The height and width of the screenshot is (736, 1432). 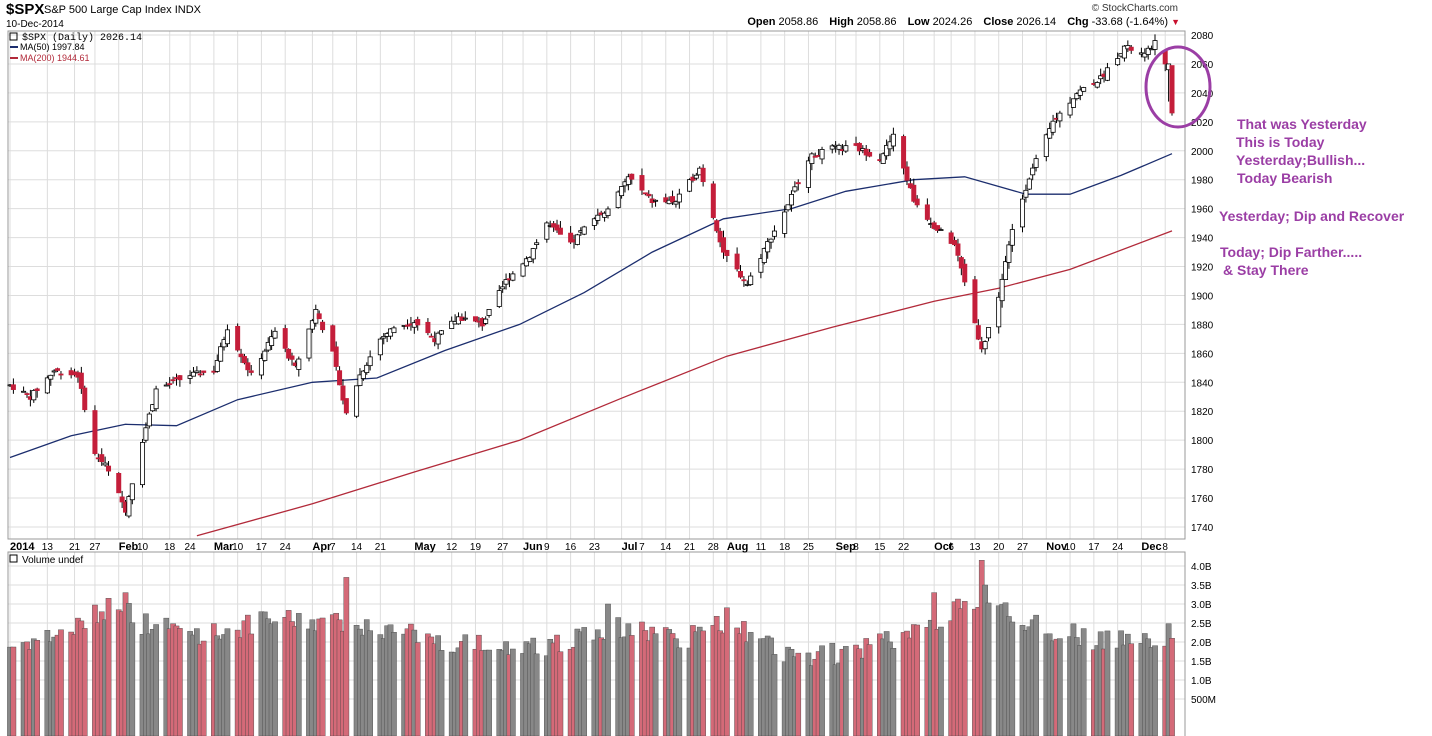 I want to click on price-tick-label: 1800, so click(x=1202, y=441).